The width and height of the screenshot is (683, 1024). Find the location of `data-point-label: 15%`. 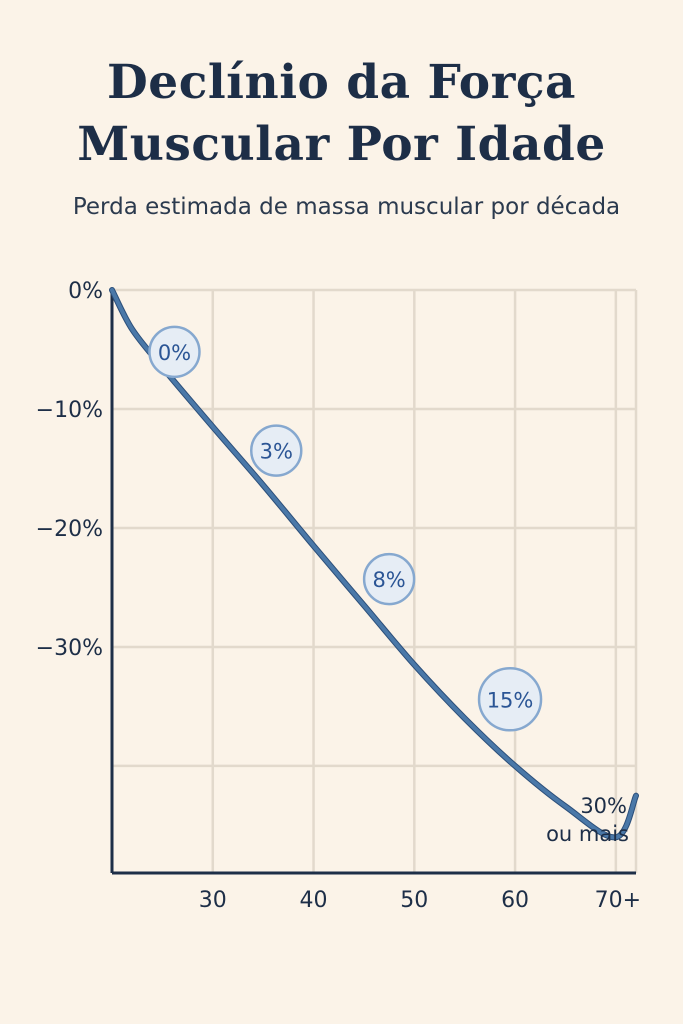

data-point-label: 15% is located at coordinates (510, 700).